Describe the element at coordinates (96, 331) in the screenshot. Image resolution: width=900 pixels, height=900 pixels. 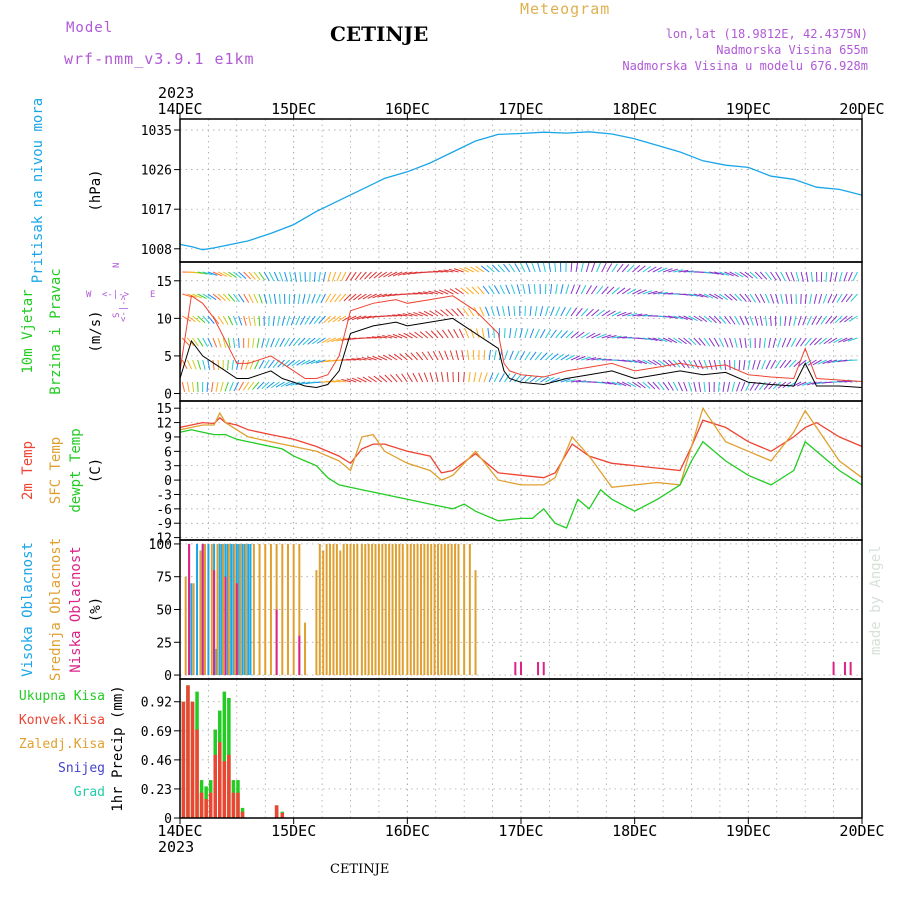
I see `wind-unit: (m/s)` at that location.